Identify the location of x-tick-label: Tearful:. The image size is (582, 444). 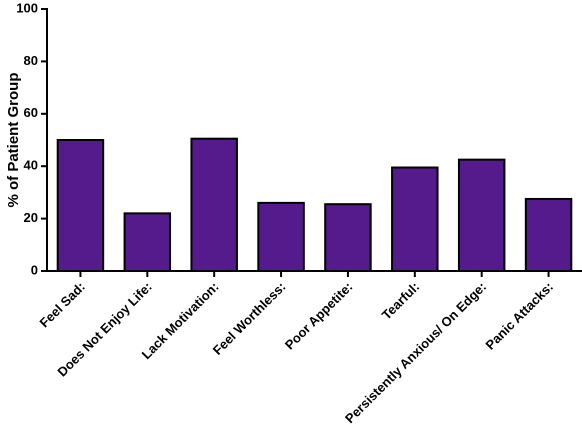
(401, 301).